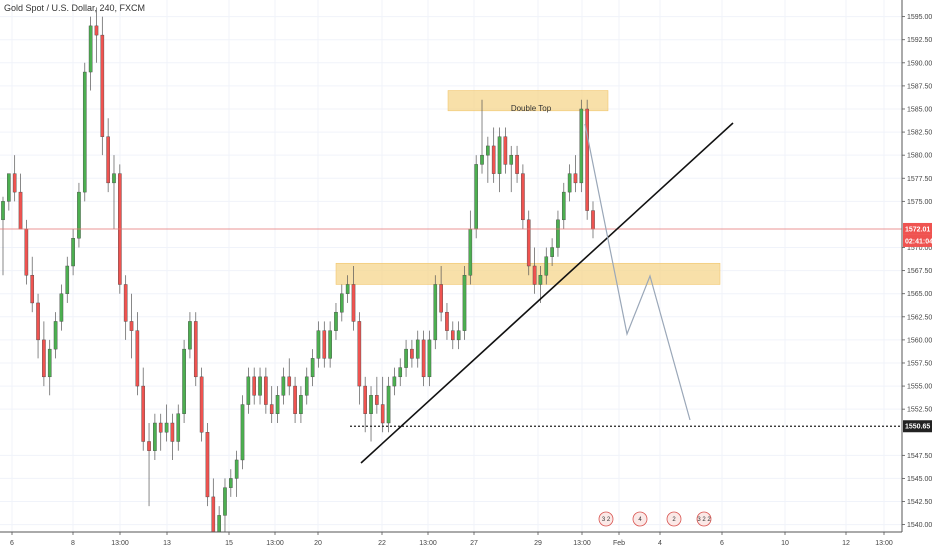 Image resolution: width=932 pixels, height=555 pixels. Describe the element at coordinates (528, 101) in the screenshot. I see `double-top-zone` at that location.